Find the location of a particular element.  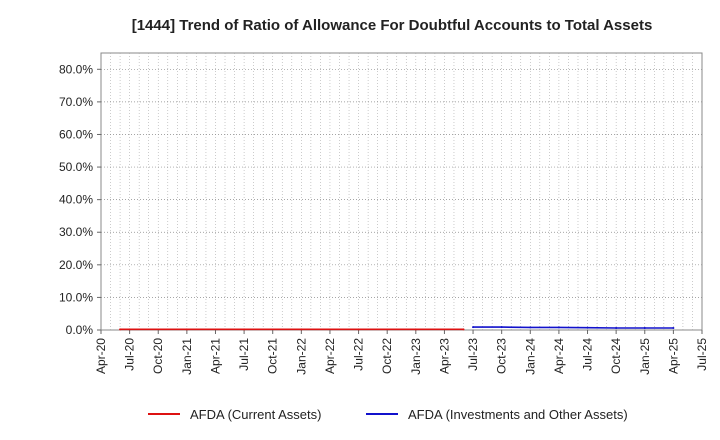

y-tick-label: 30.0% is located at coordinates (76, 232).